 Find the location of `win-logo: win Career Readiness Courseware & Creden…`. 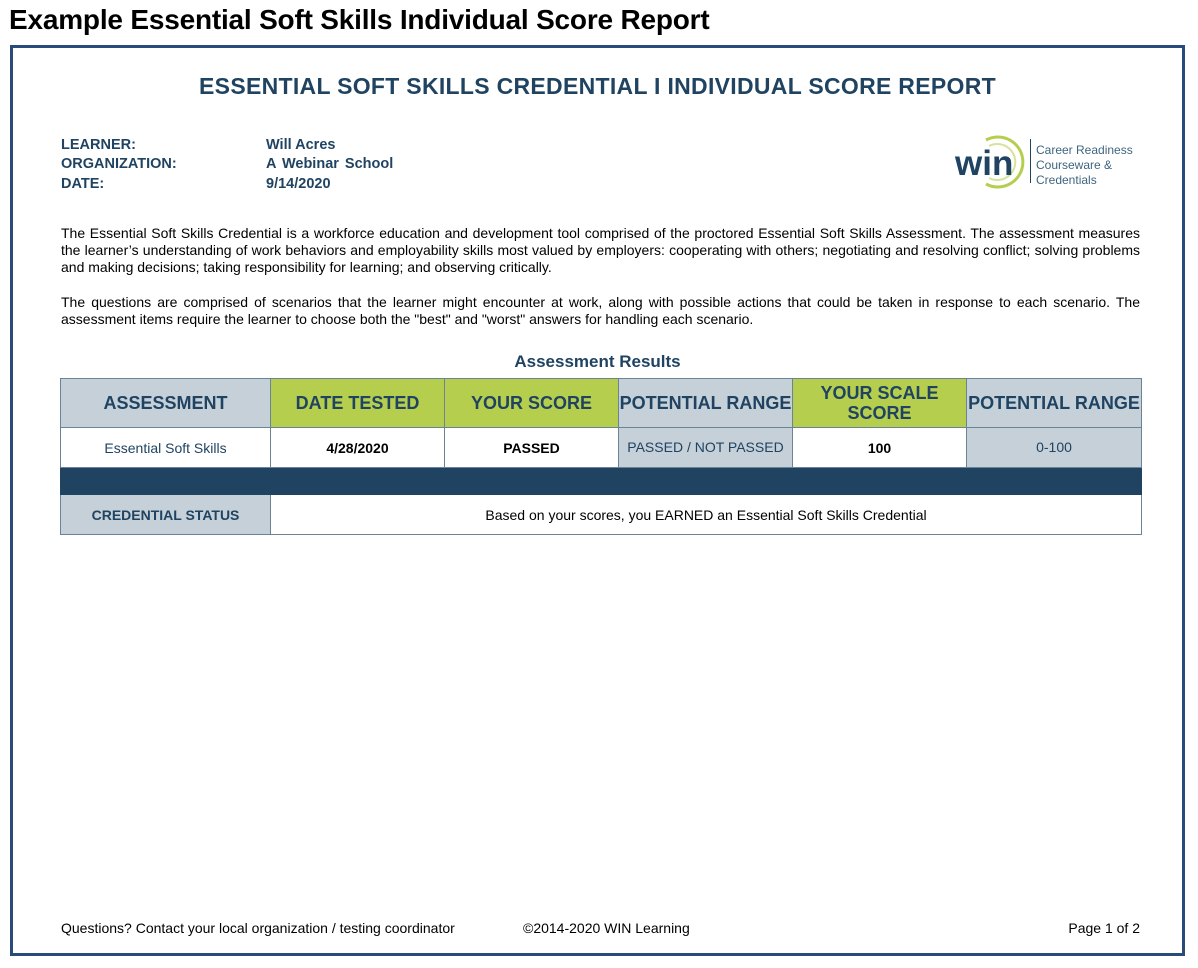

win-logo: win Career Readiness Courseware & Creden… is located at coordinates (1048, 162).